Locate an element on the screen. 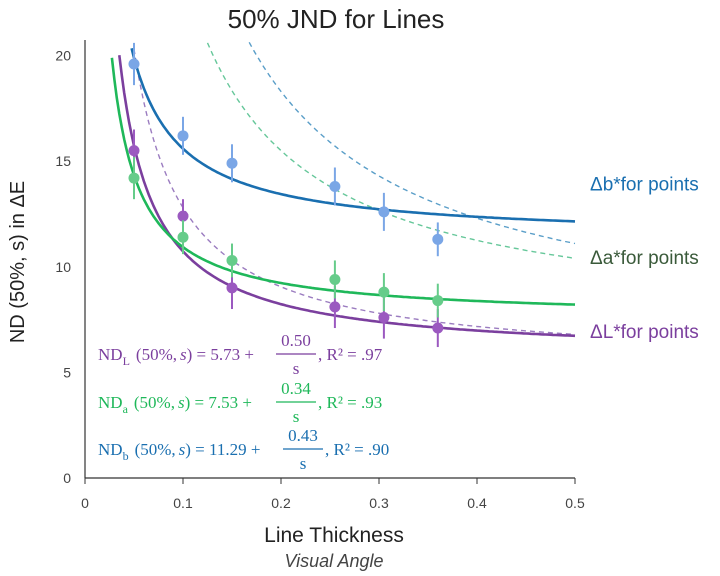 The height and width of the screenshot is (576, 720). reference-curve-label: Δb*for points is located at coordinates (644, 184).